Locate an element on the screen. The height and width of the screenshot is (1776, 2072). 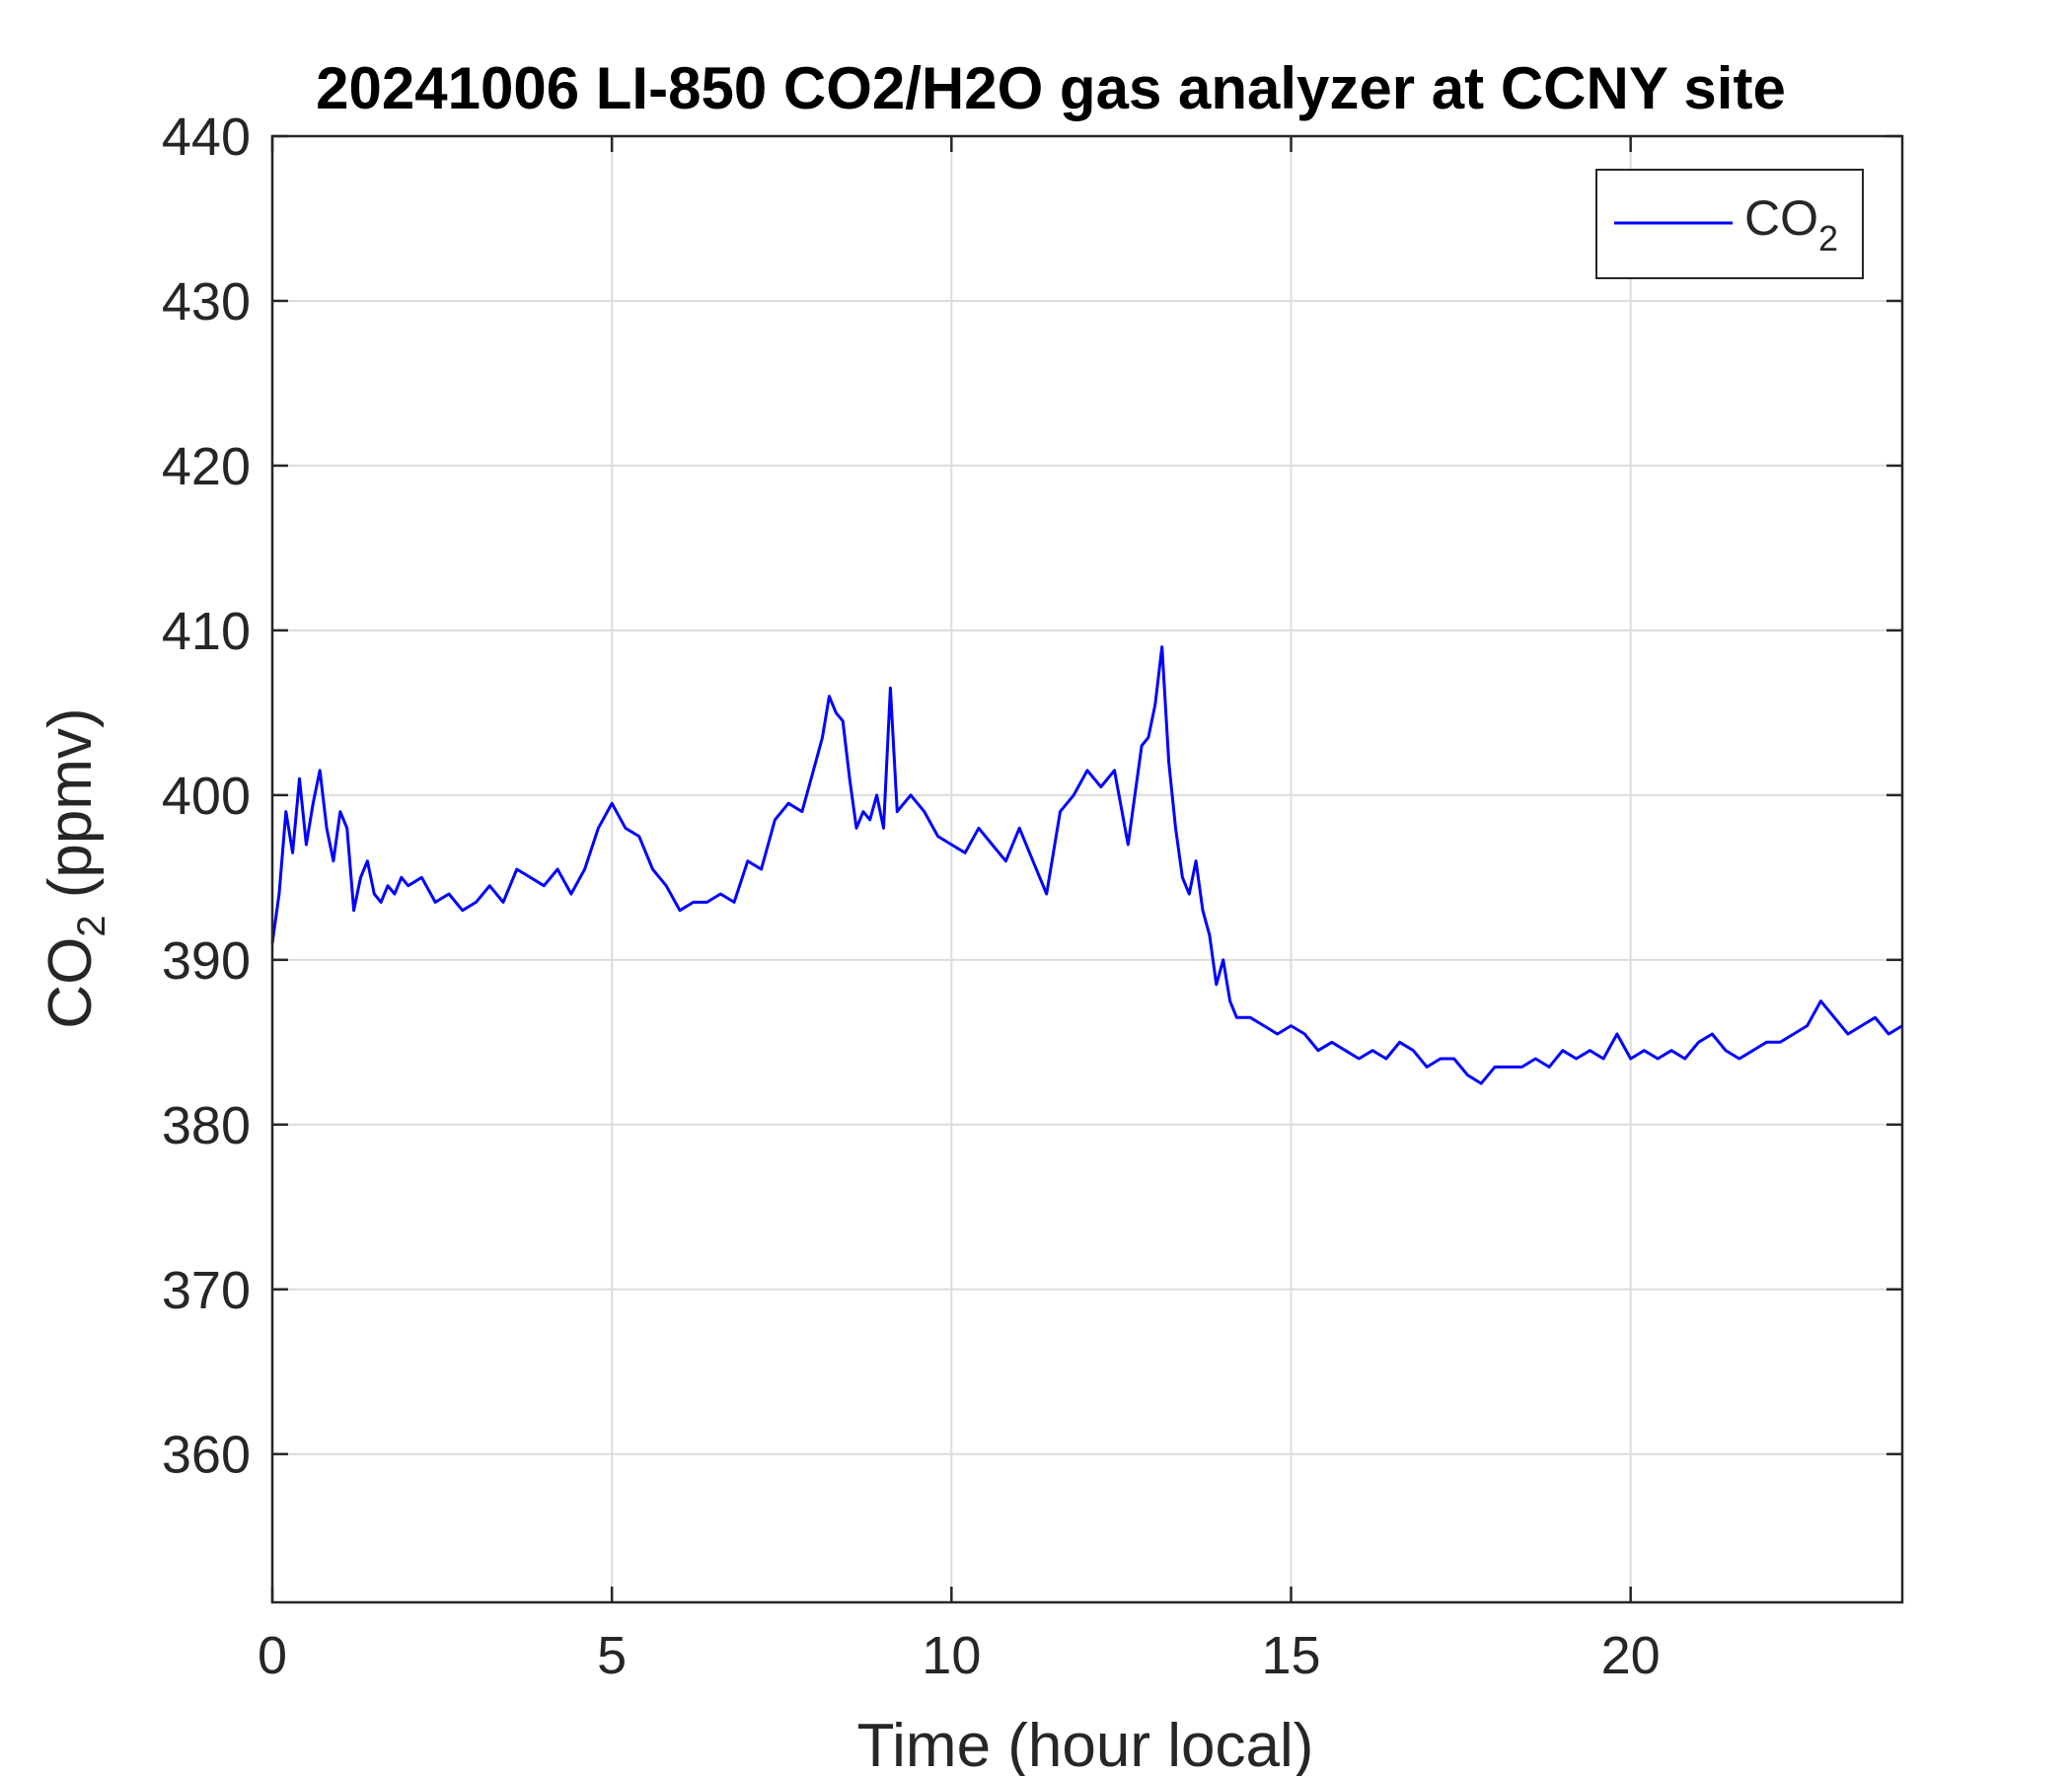
y-tick-label-370: 370 is located at coordinates (206, 1291).